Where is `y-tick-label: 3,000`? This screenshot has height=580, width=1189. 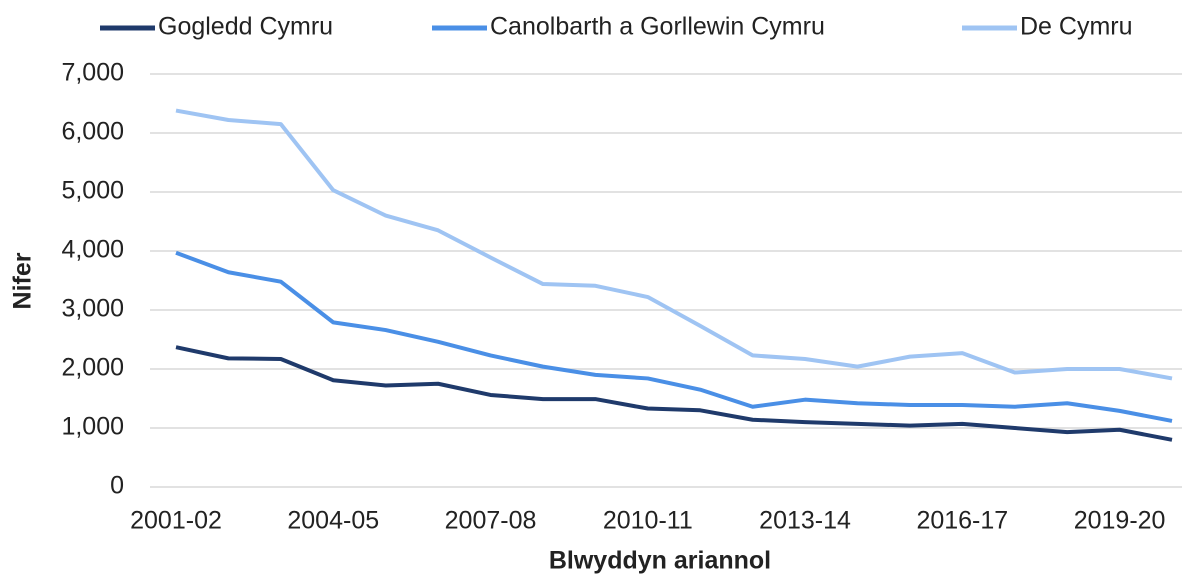
y-tick-label: 3,000 is located at coordinates (92, 309).